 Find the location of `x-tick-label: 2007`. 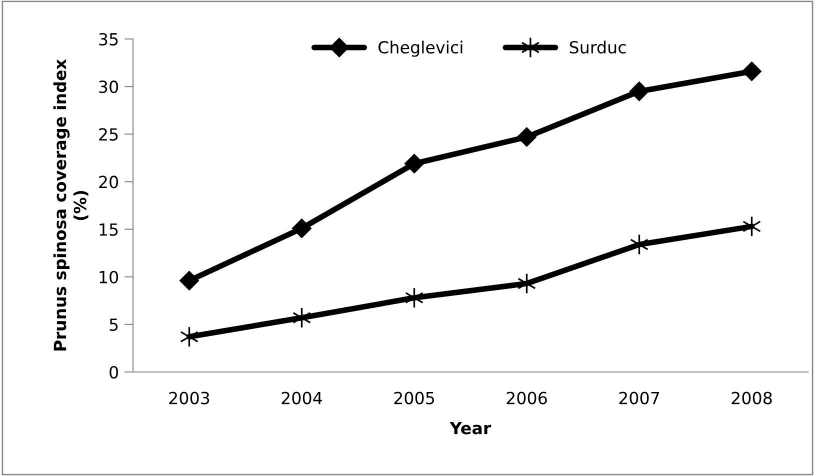

x-tick-label: 2007 is located at coordinates (639, 398).